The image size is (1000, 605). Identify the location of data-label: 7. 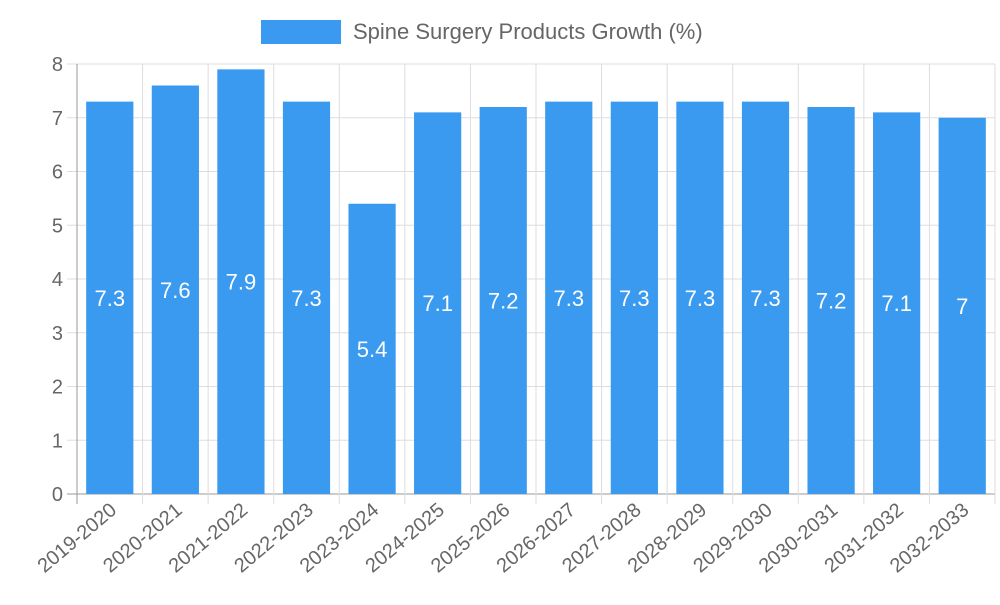
(962, 306).